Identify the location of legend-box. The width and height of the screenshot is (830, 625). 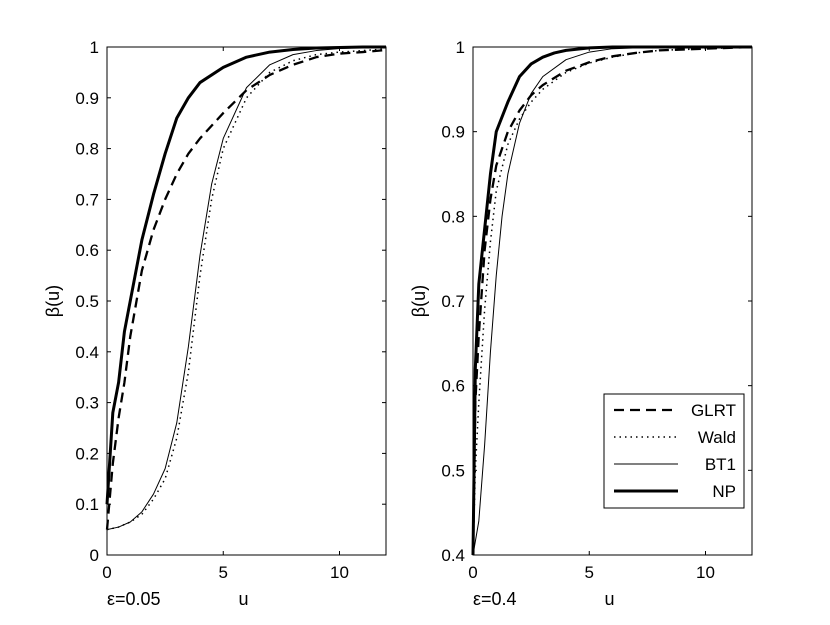
(674, 451).